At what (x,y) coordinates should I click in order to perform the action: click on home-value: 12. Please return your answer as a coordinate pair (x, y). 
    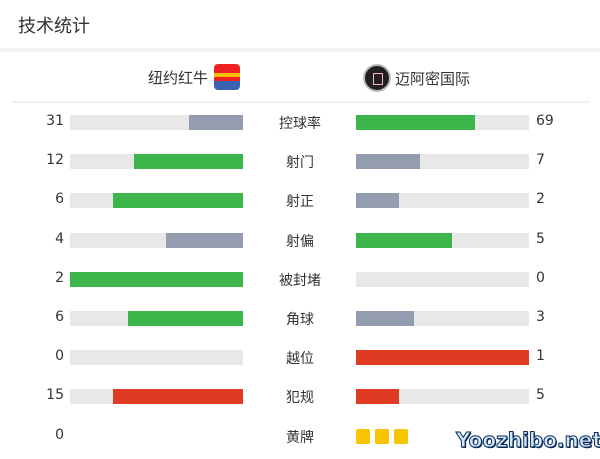
    Looking at the image, I should click on (55, 160).